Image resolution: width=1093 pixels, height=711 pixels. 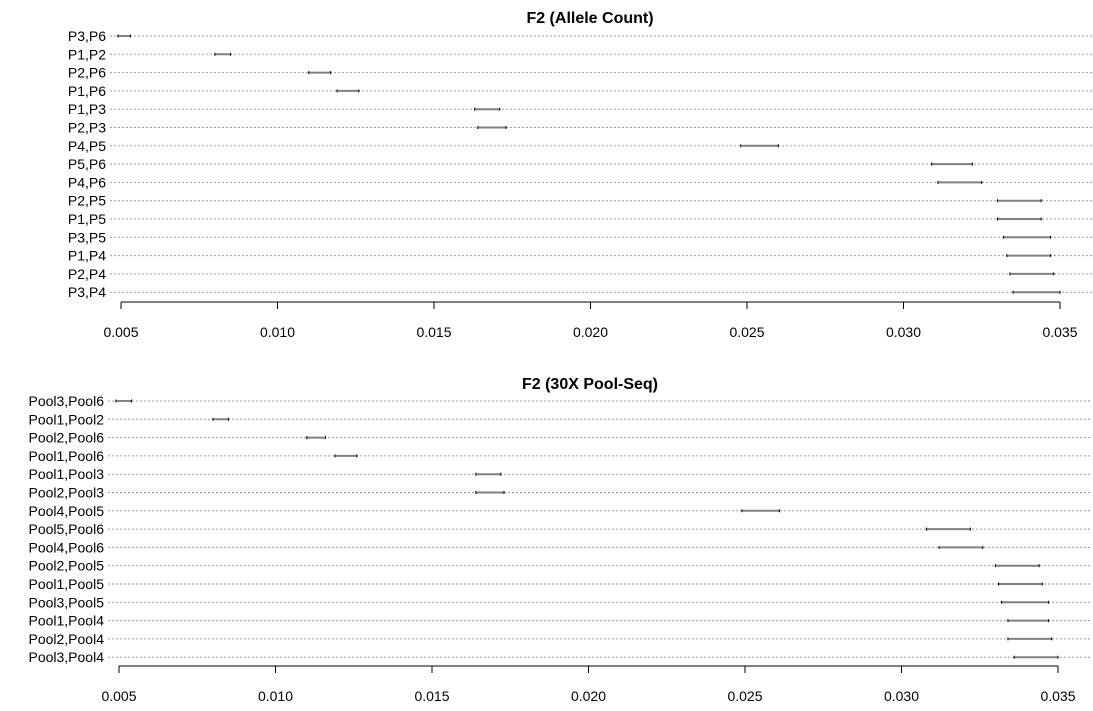 What do you see at coordinates (87, 73) in the screenshot?
I see `row-label: P2,P6` at bounding box center [87, 73].